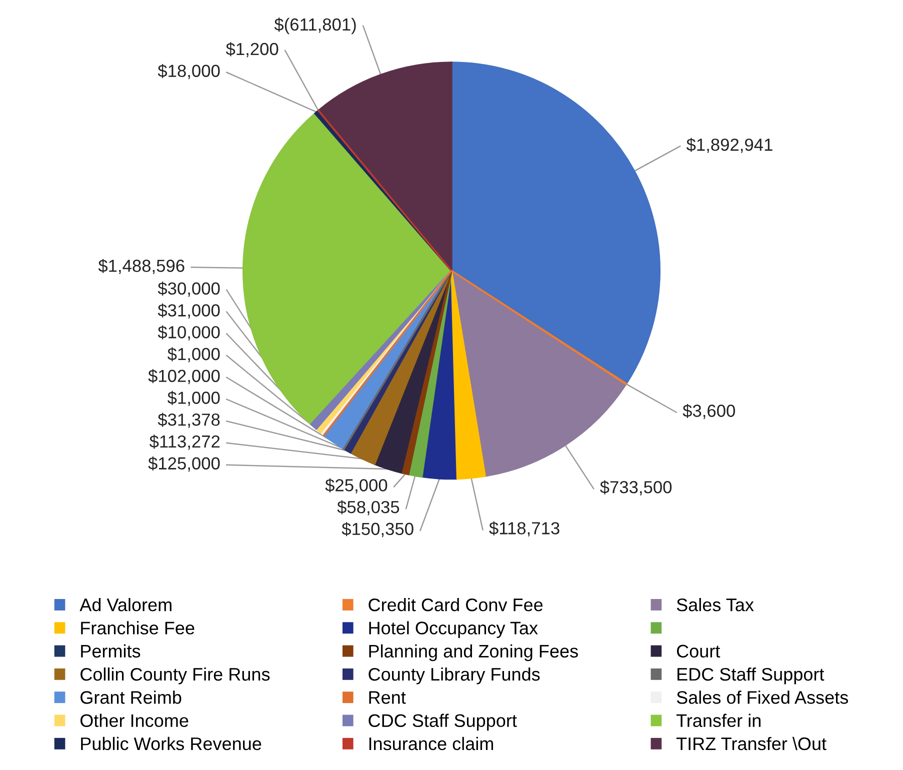 The width and height of the screenshot is (903, 770). What do you see at coordinates (189, 72) in the screenshot?
I see `data-label: $18,000` at bounding box center [189, 72].